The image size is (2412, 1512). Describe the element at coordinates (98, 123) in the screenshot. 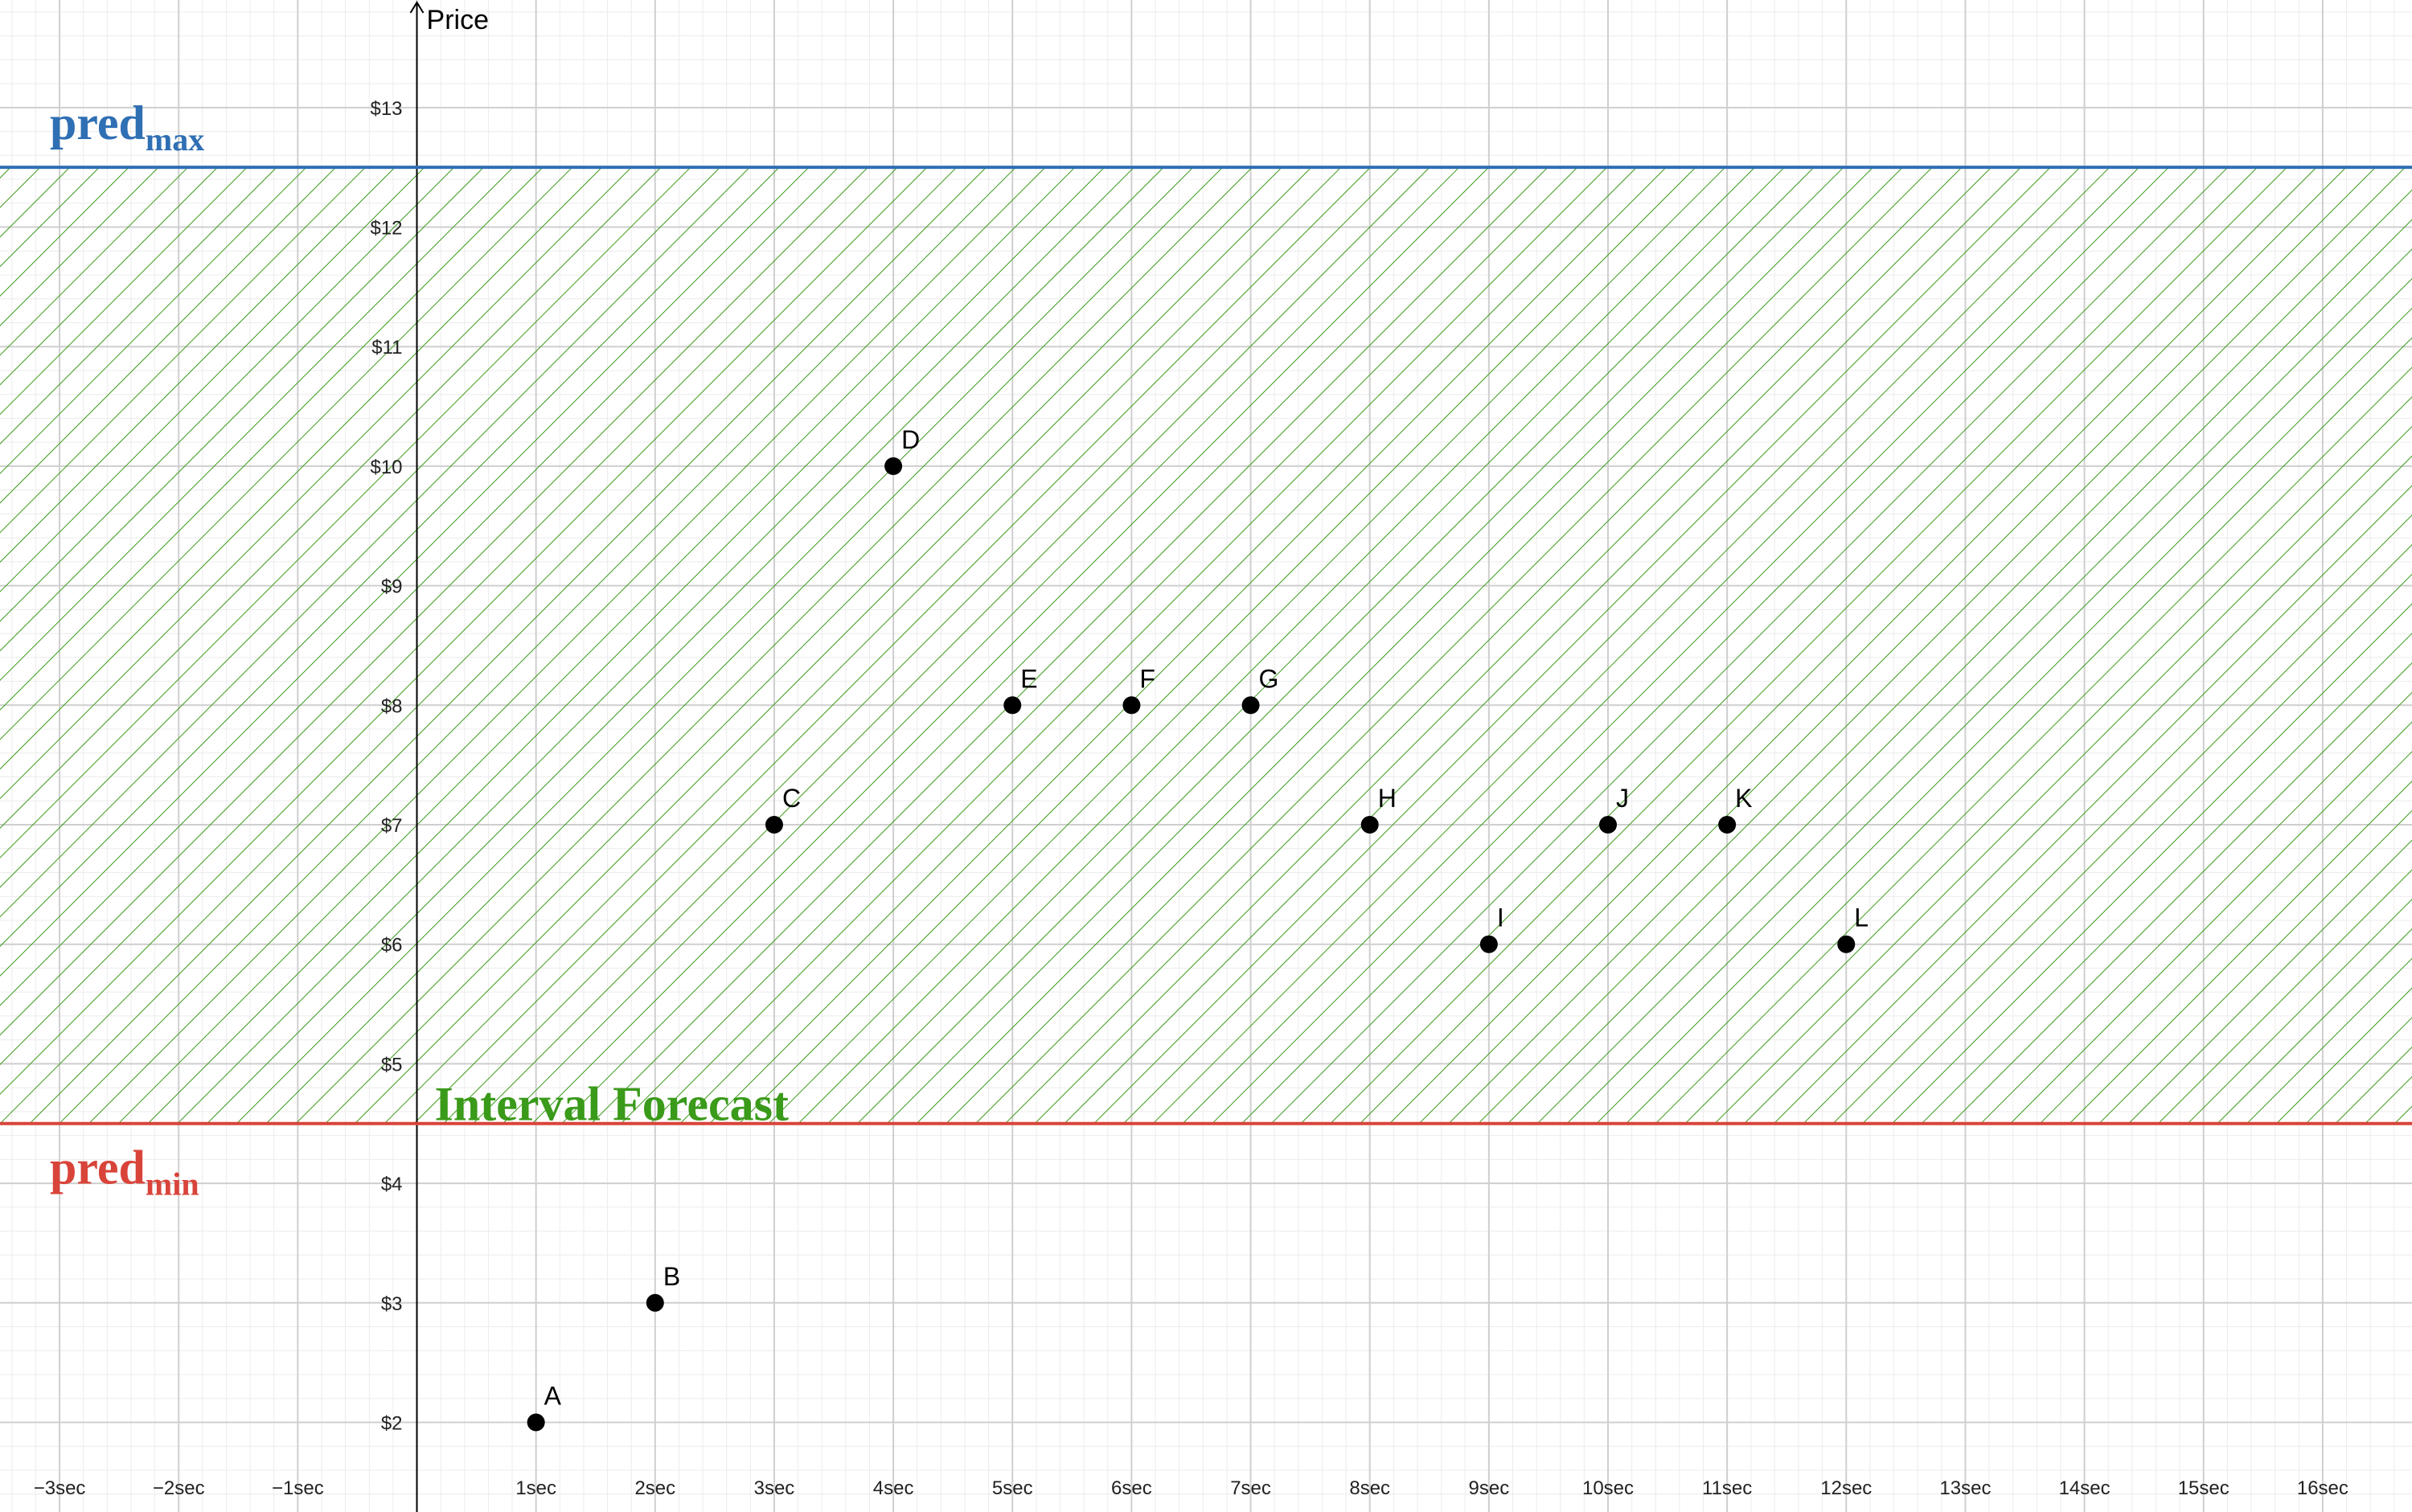

I see `pred-max-label-main: pred` at that location.